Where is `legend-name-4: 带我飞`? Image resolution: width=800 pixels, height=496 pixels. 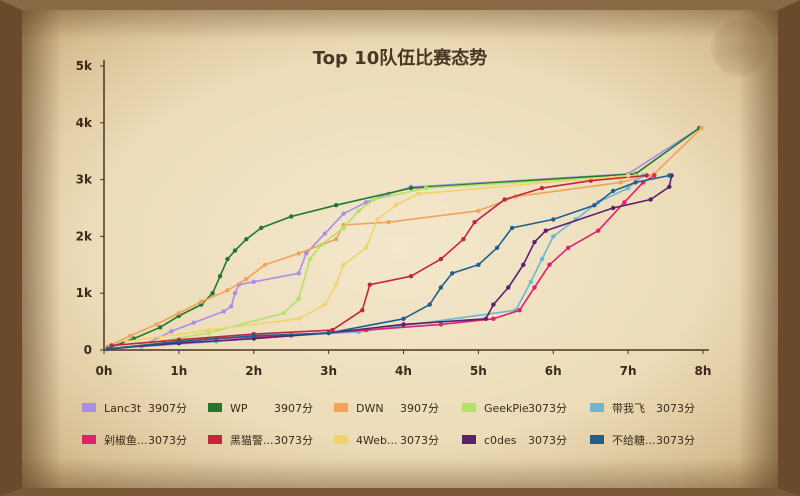 legend-name-4: 带我飞 is located at coordinates (628, 408).